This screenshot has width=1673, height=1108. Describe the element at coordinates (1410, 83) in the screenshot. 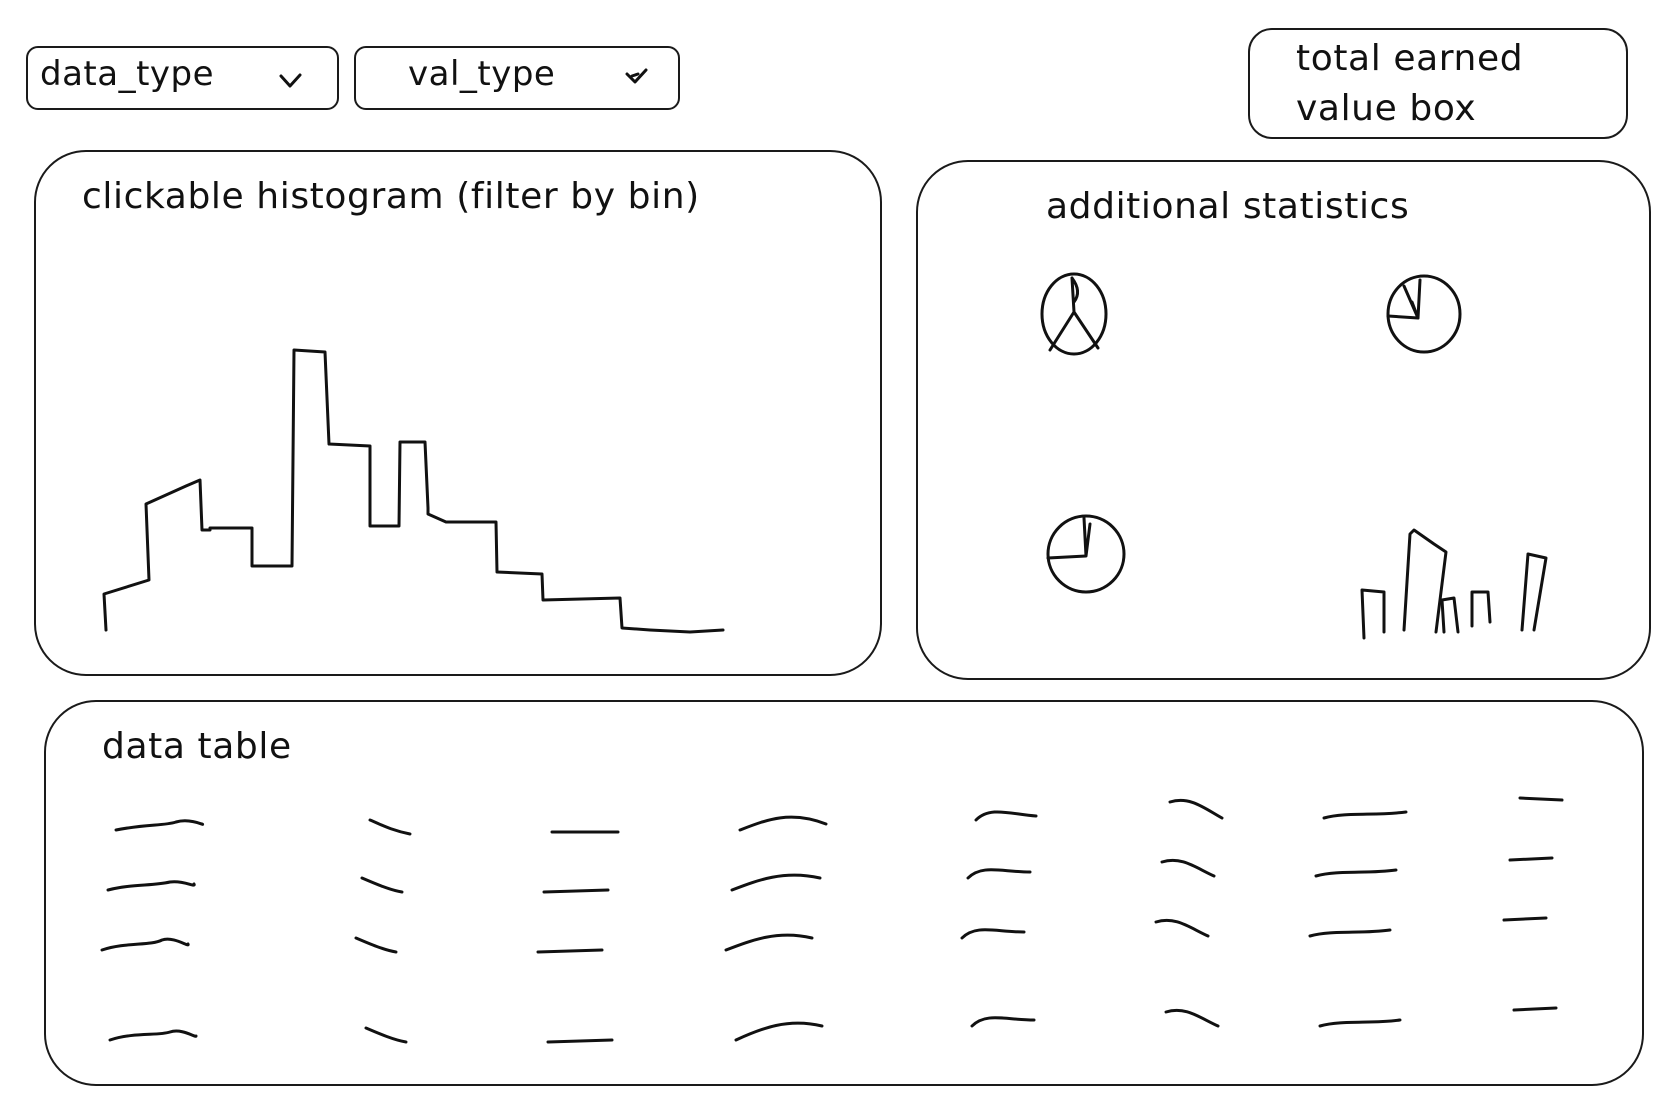

I see `total-earned-value-label: total earned value box` at that location.